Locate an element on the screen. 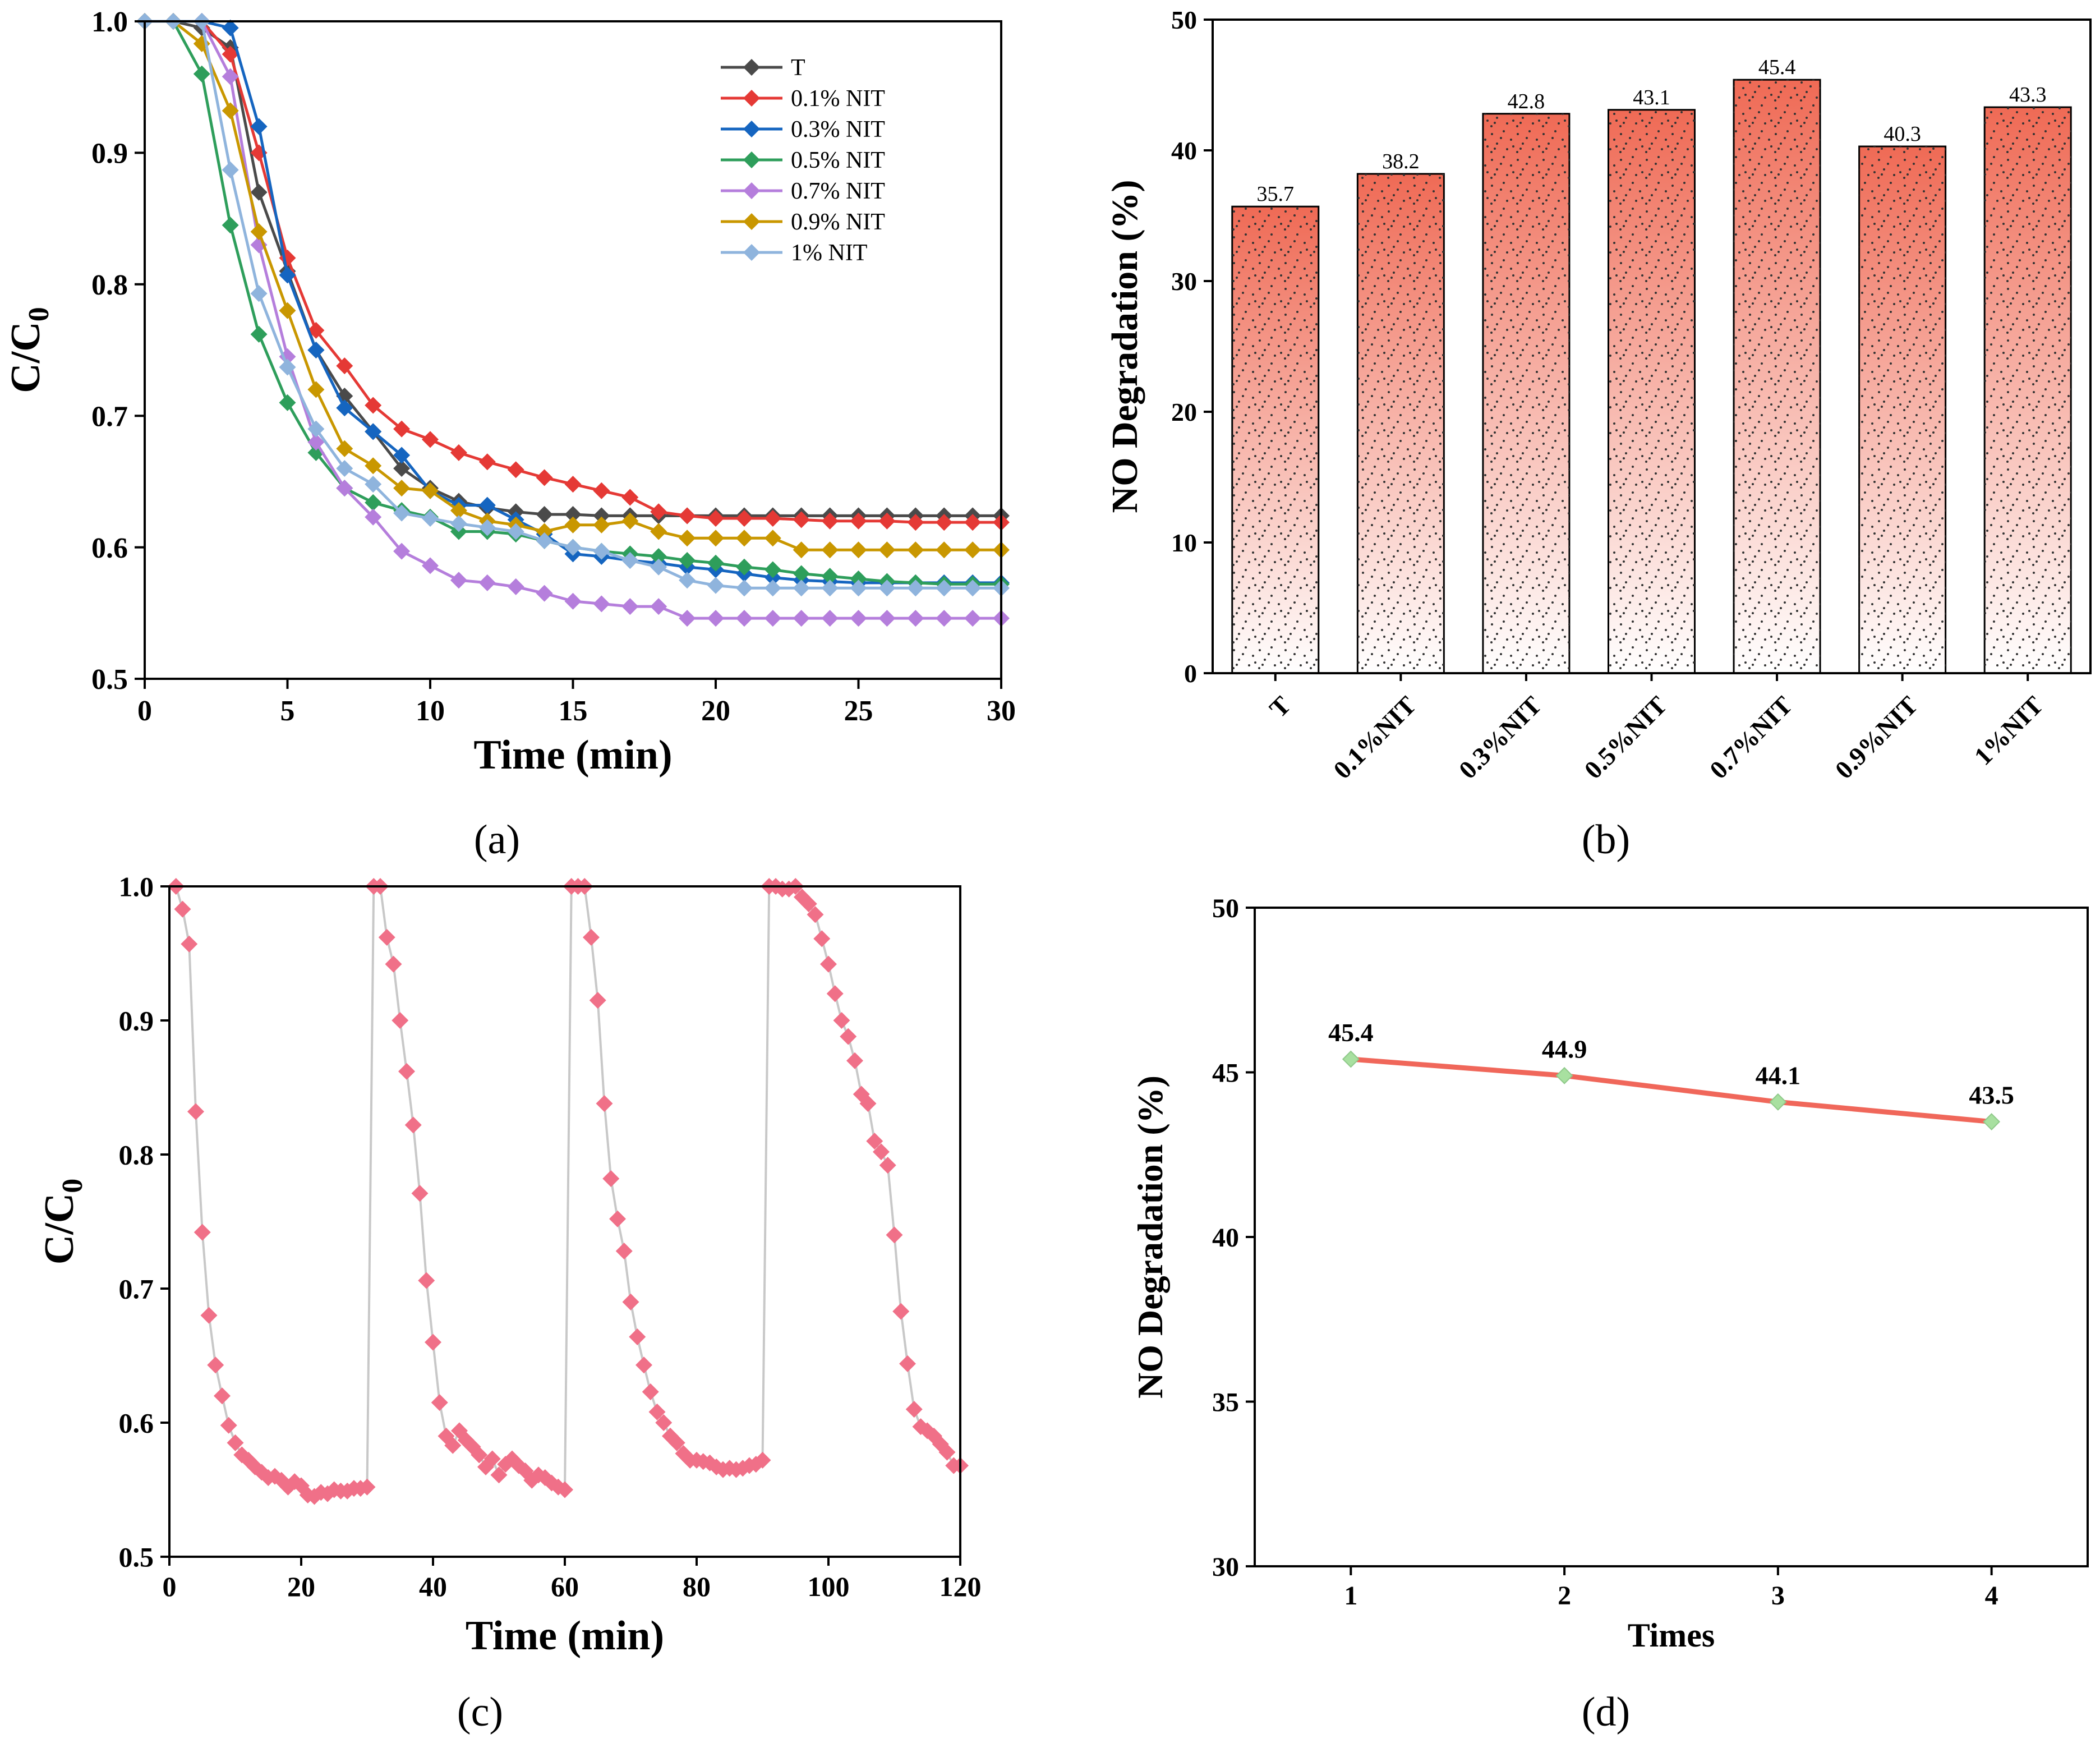  x-tick-label-b: 1%NIT is located at coordinates (2009, 731).